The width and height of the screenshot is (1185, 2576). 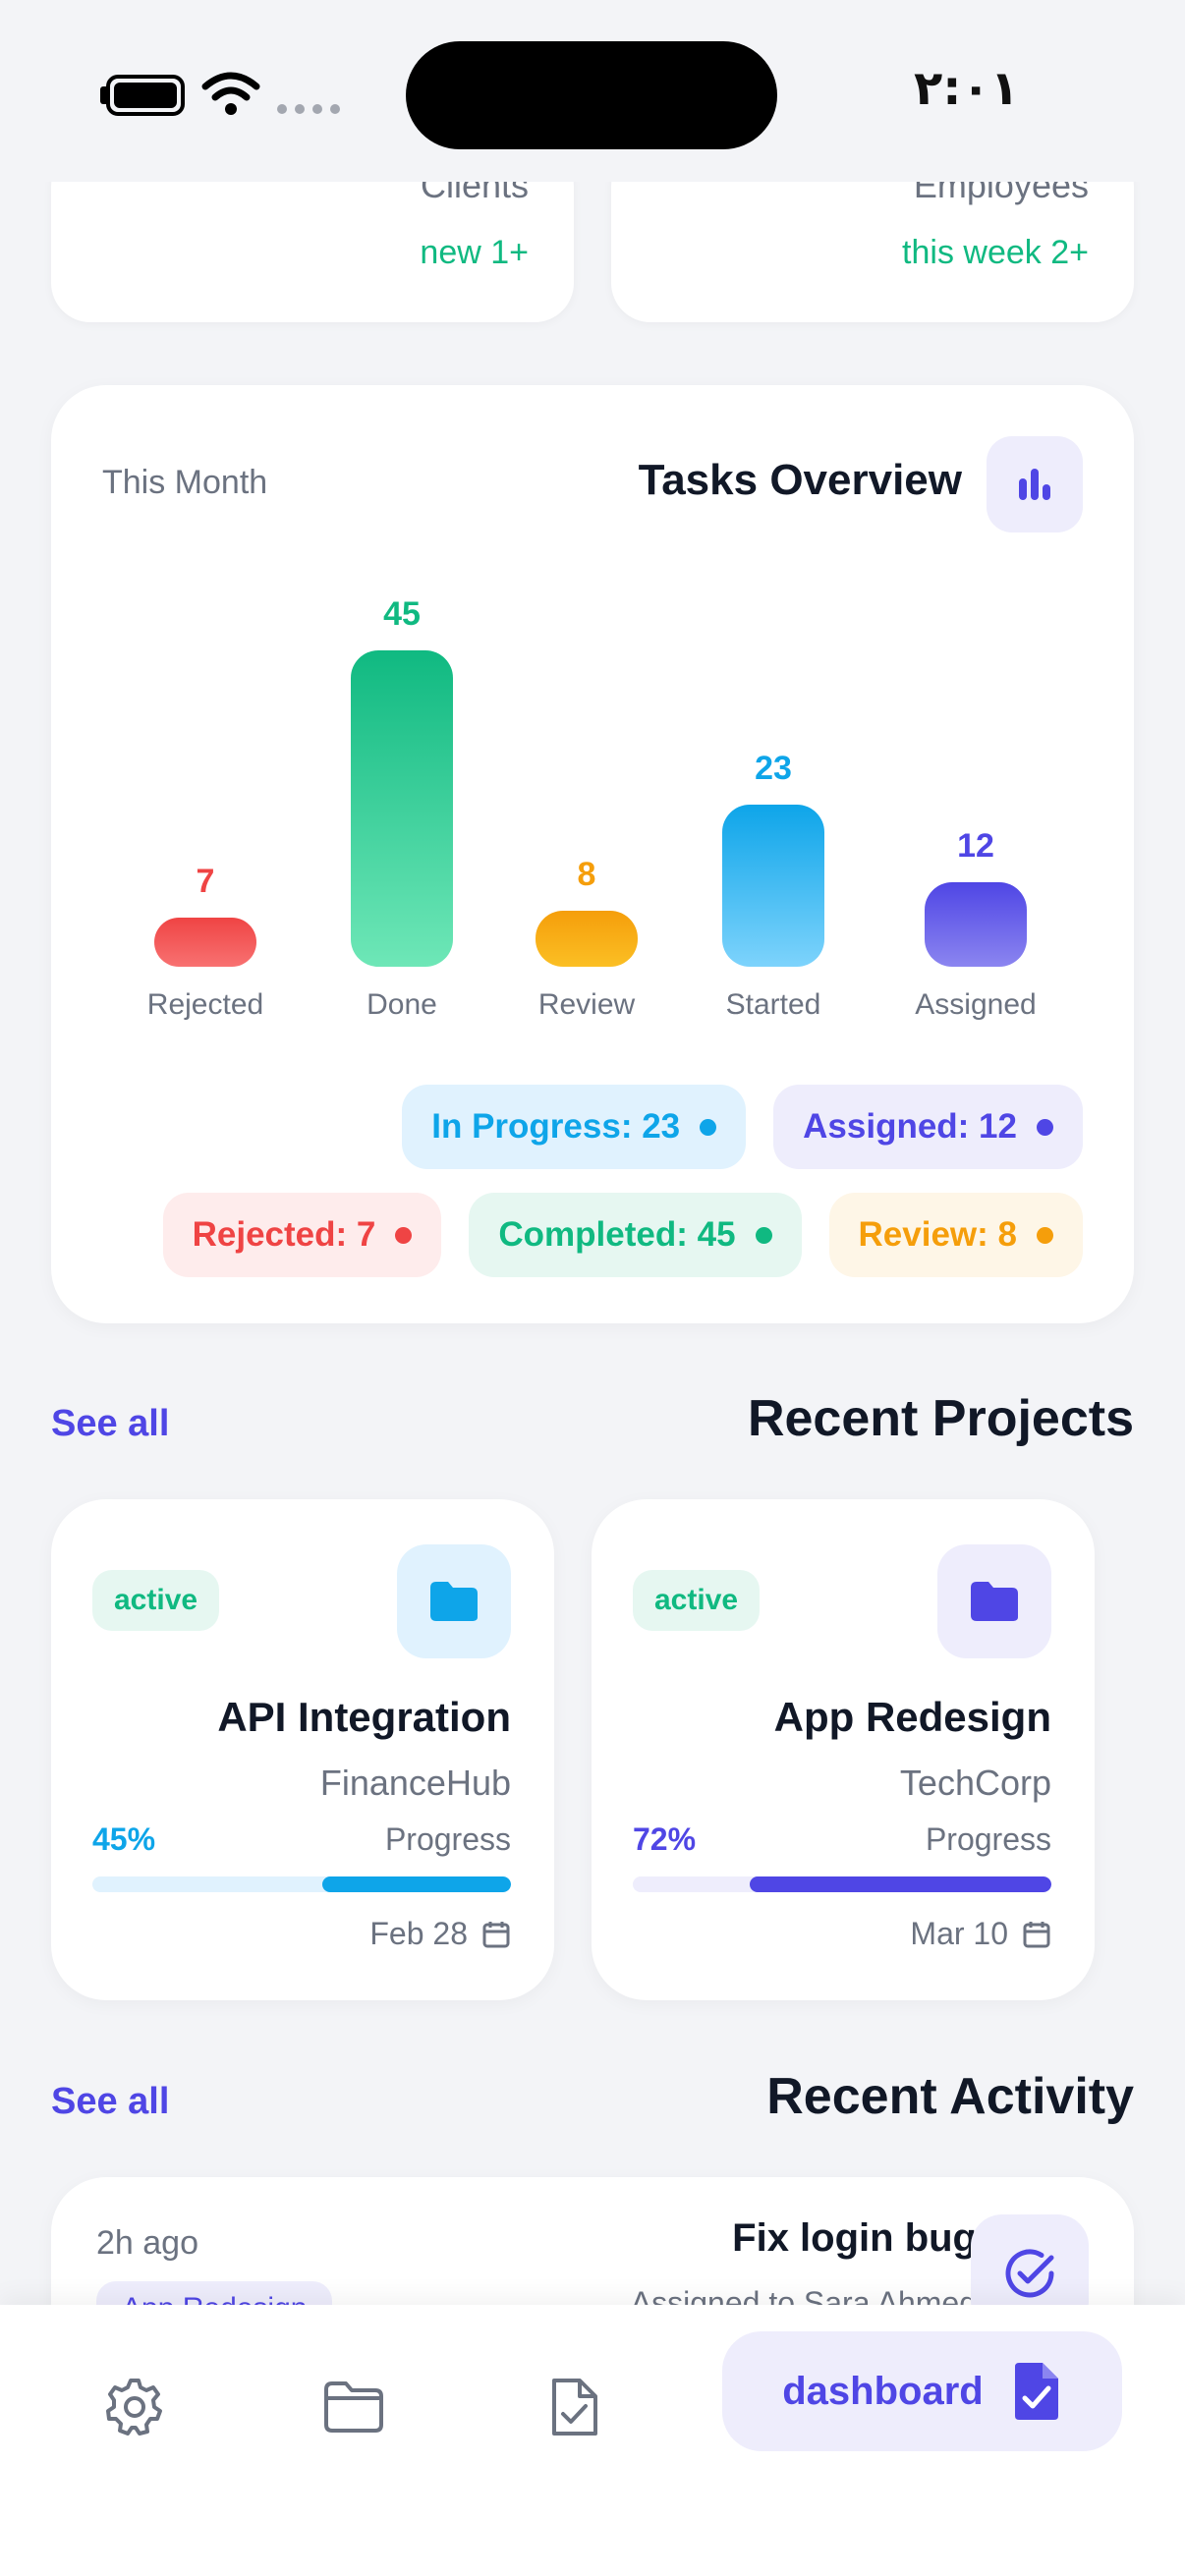 I want to click on bar-assigned, so click(x=976, y=924).